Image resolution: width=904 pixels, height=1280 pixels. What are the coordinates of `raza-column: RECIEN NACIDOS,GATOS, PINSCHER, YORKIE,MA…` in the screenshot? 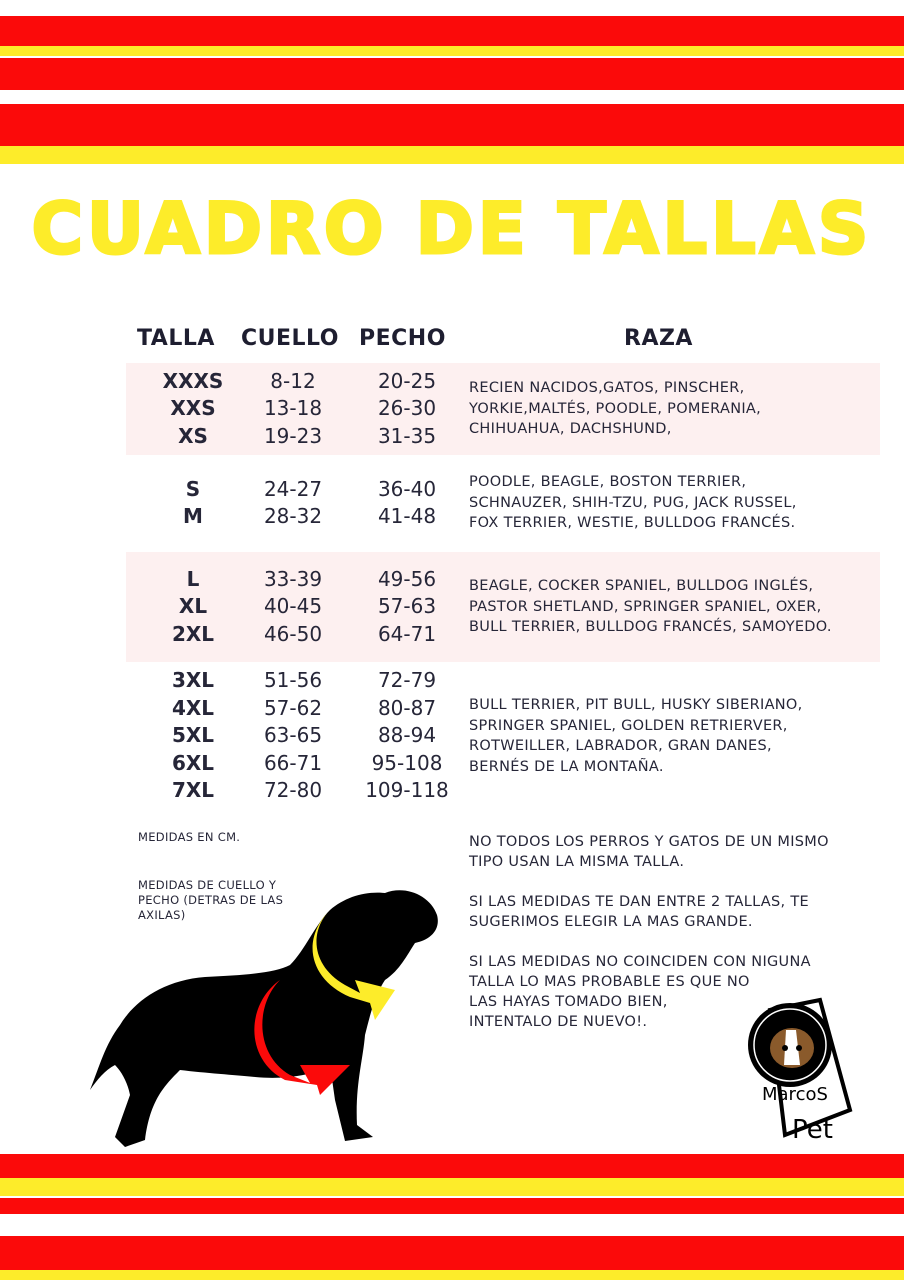 It's located at (684, 409).